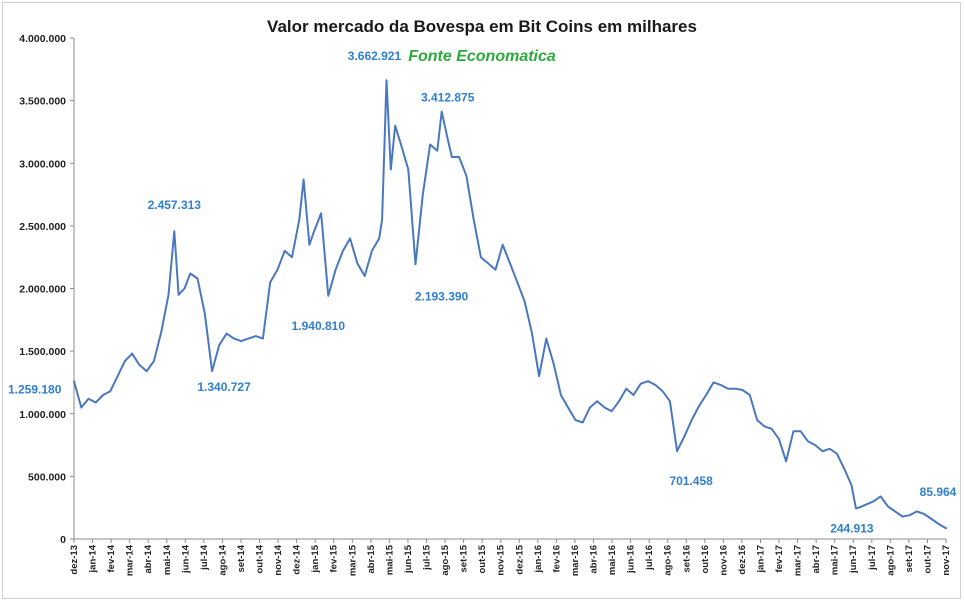  I want to click on data-label: 3.662.921, so click(375, 56).